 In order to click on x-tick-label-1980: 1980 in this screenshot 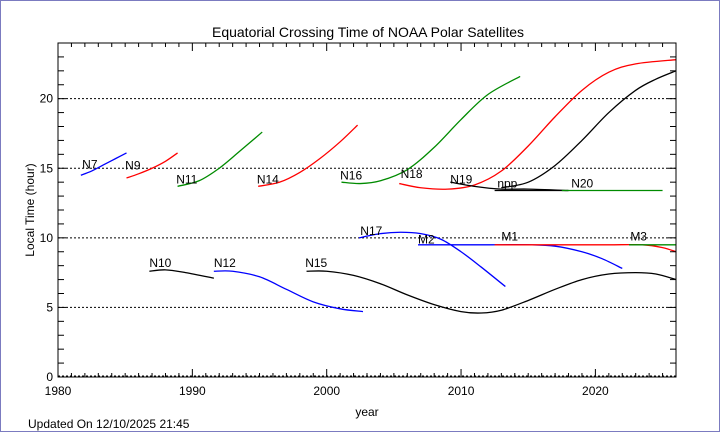, I will do `click(58, 391)`.